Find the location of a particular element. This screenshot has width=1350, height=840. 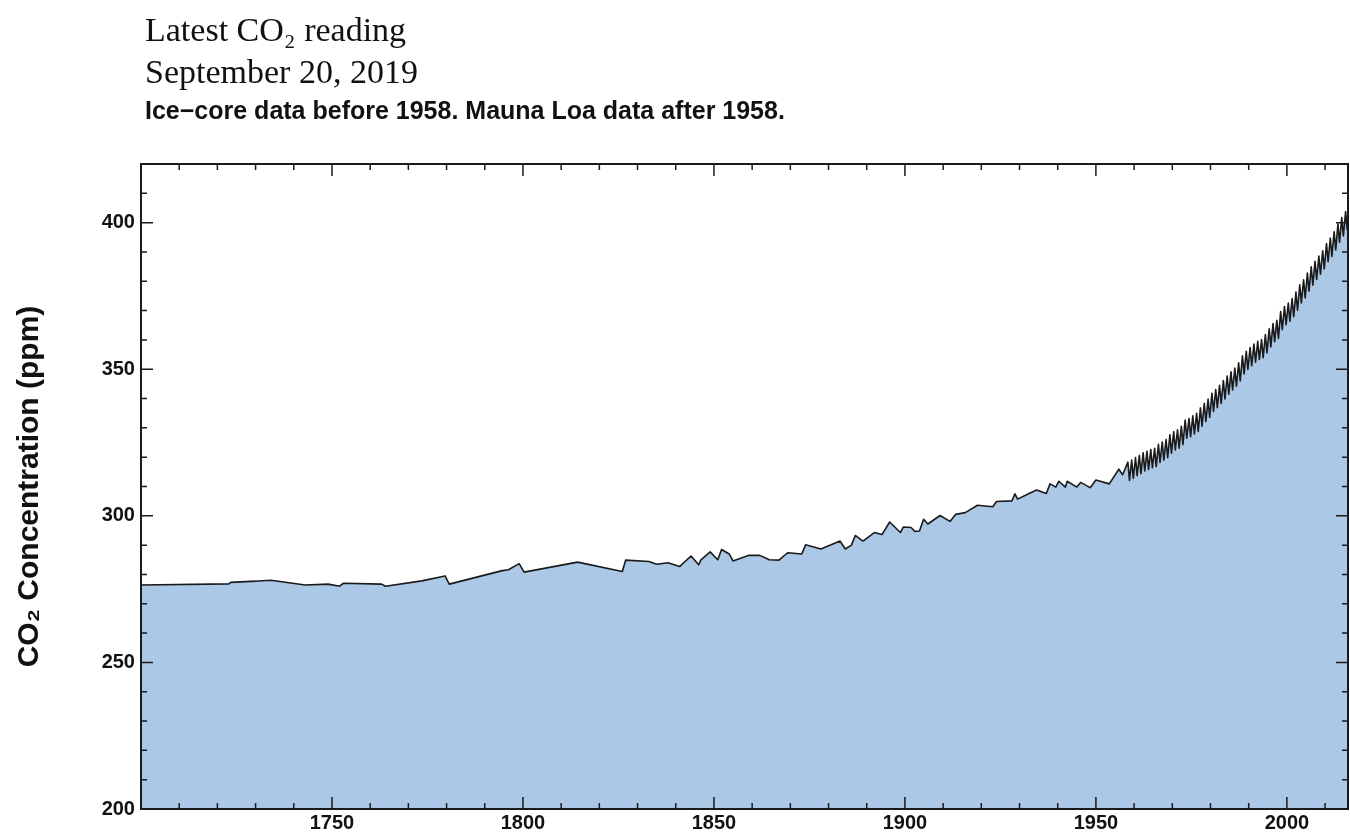

y-tick-label: 400 is located at coordinates (118, 221).